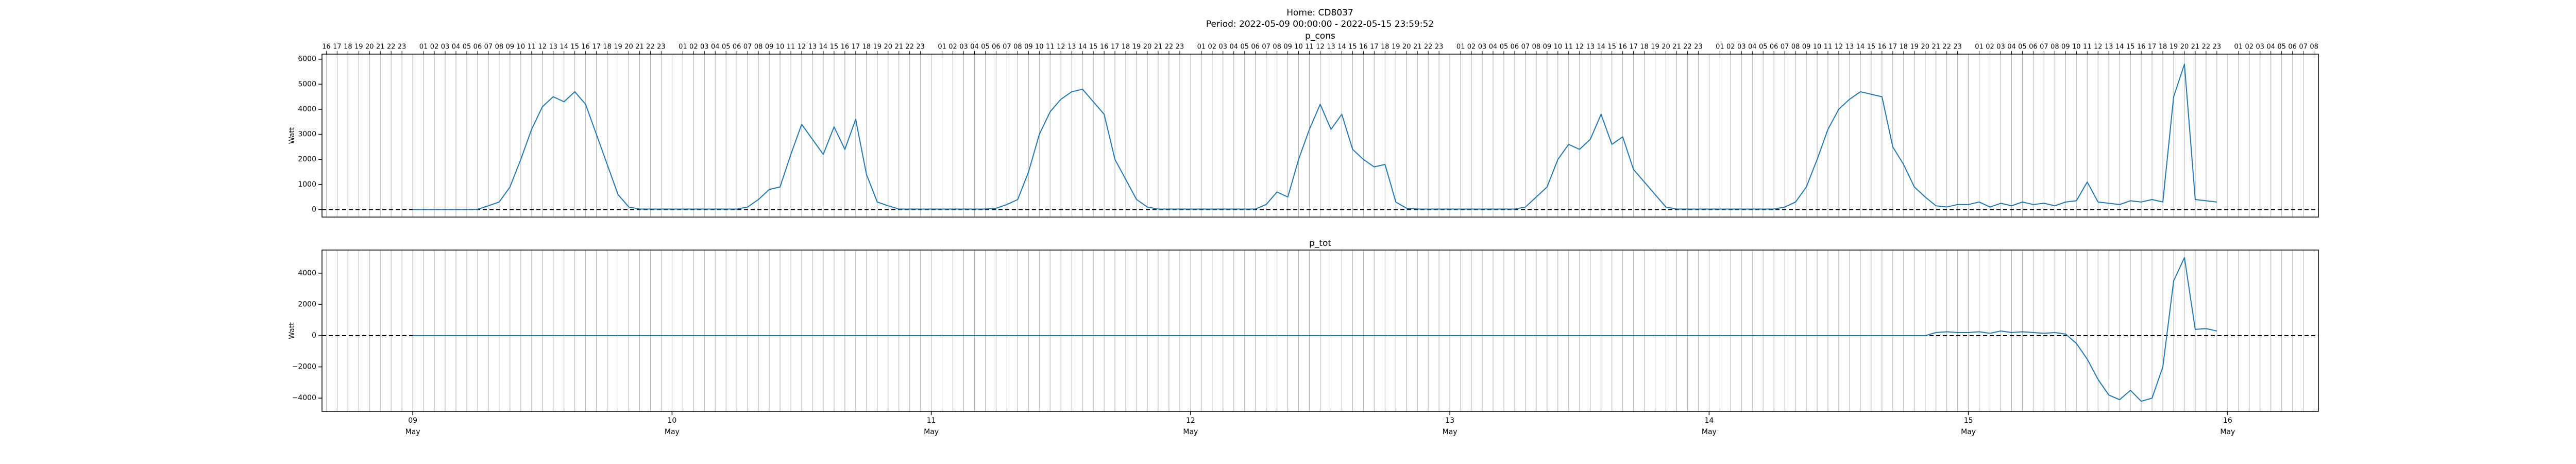 Image resolution: width=2576 pixels, height=464 pixels. Describe the element at coordinates (1319, 13) in the screenshot. I see `chart-title: Home: CD8037` at that location.